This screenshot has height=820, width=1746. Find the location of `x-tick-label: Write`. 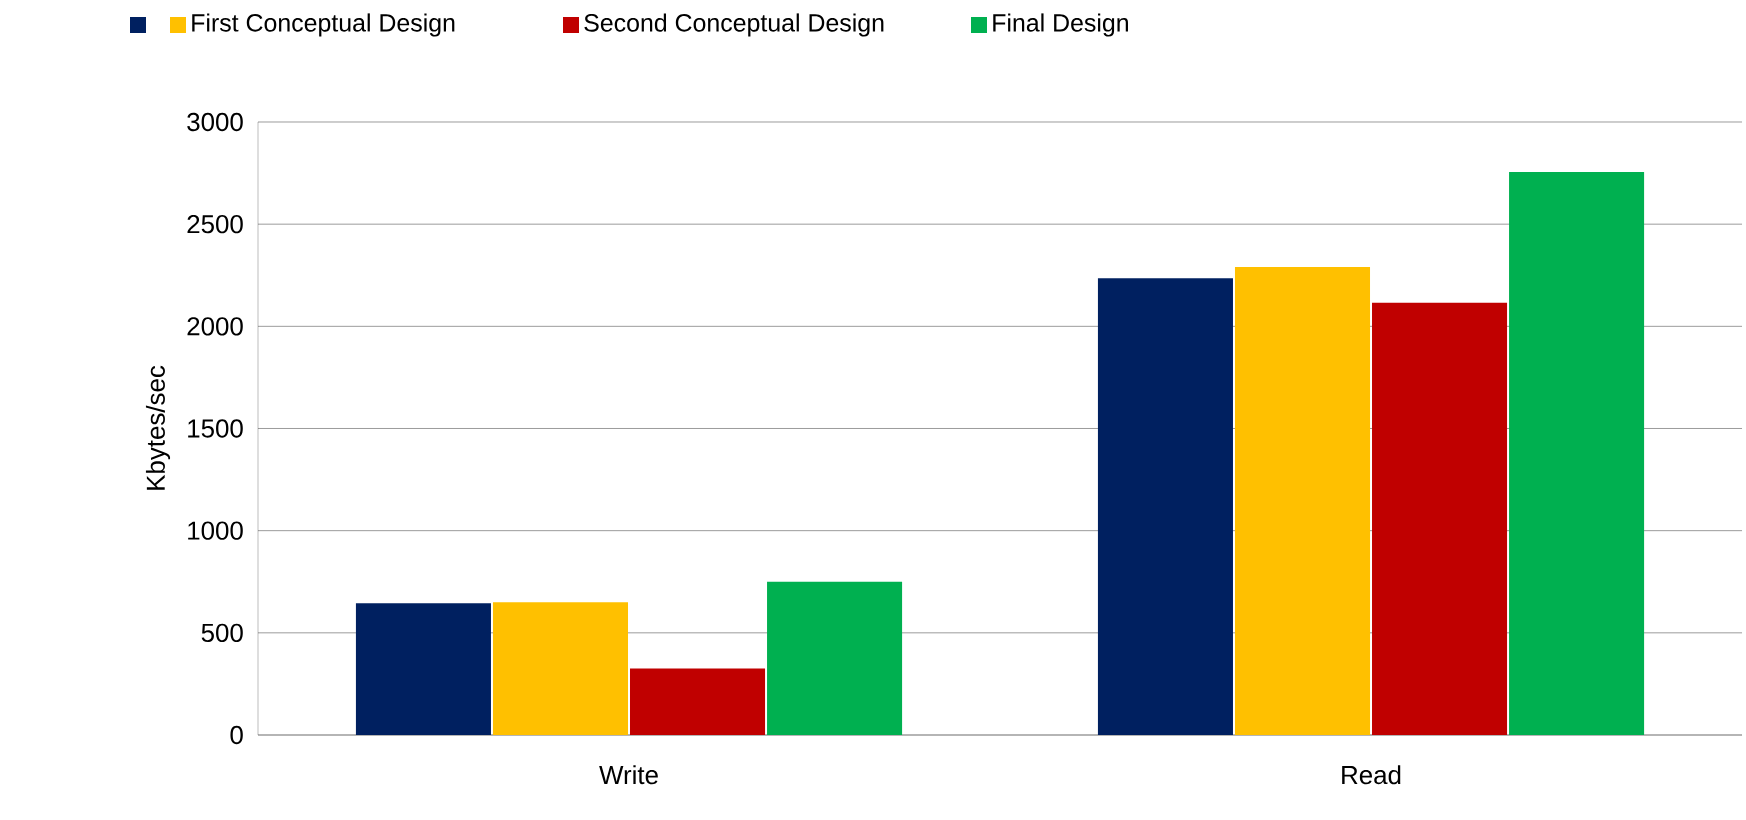

x-tick-label: Write is located at coordinates (628, 775).